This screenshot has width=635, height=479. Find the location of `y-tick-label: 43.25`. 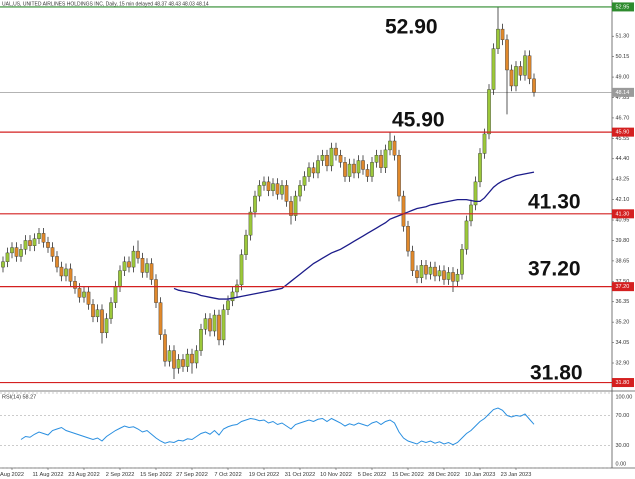

y-tick-label: 43.25 is located at coordinates (623, 180).